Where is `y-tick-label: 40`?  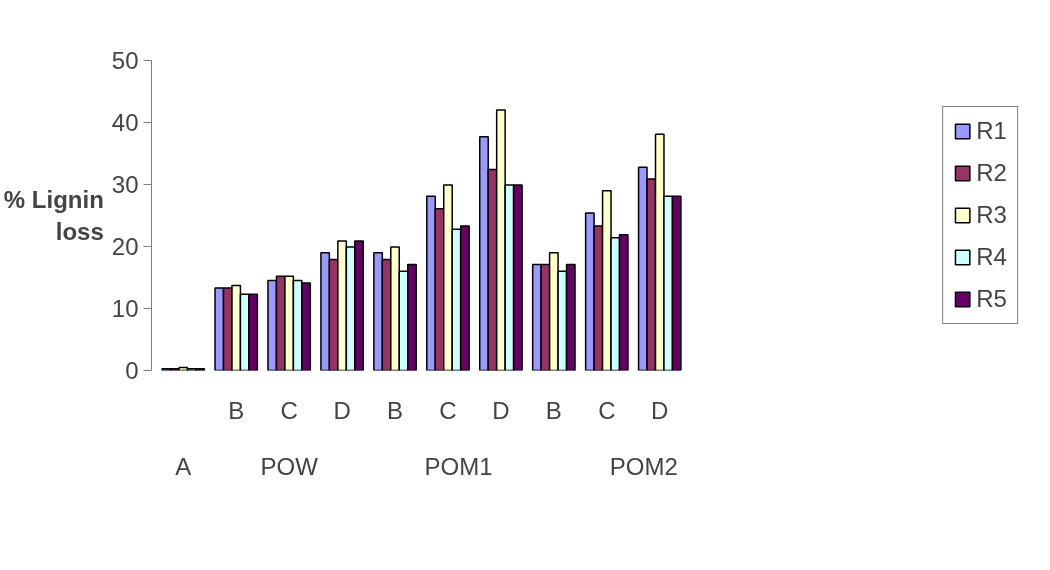 y-tick-label: 40 is located at coordinates (125, 122).